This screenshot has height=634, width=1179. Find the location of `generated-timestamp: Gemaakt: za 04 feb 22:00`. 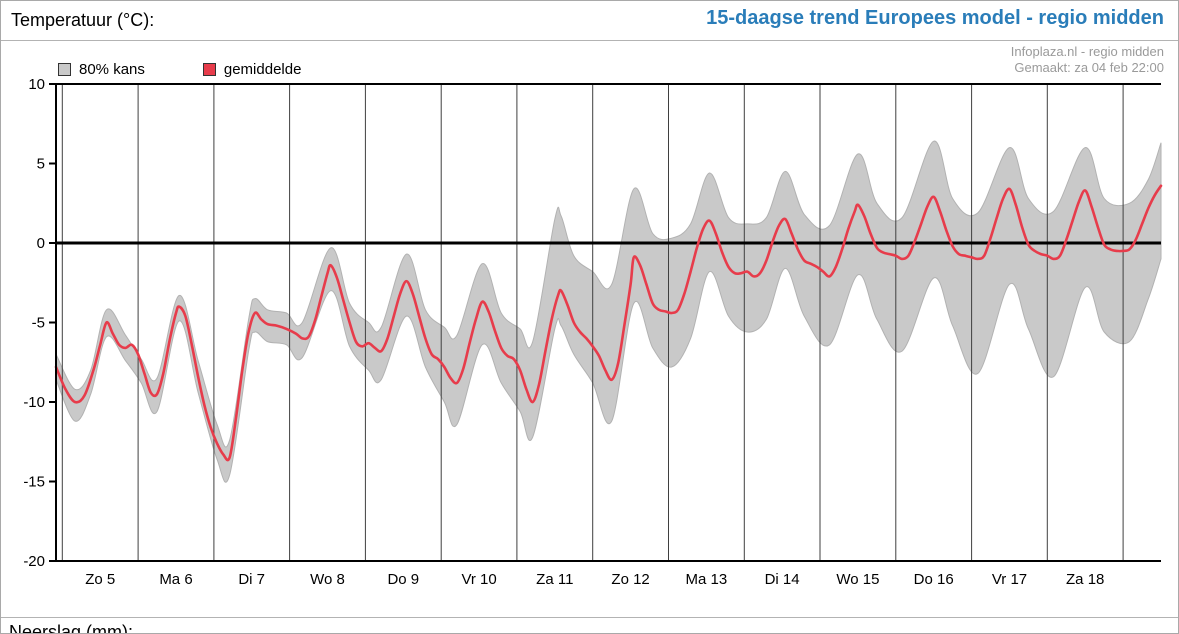

generated-timestamp: Gemaakt: za 04 feb 22:00 is located at coordinates (1089, 67).